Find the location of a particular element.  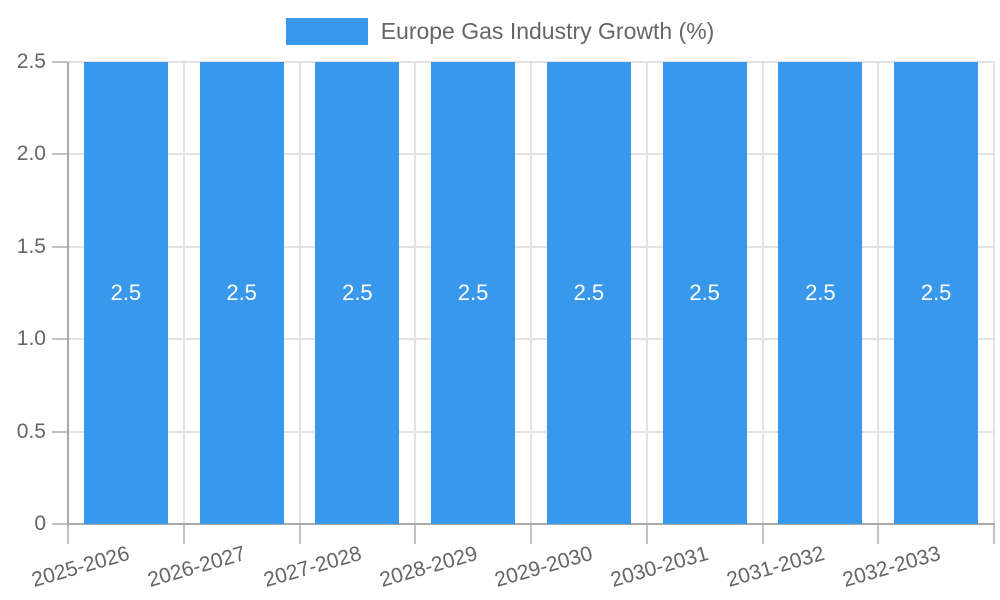

y-tick-label: 2.5 is located at coordinates (31, 61).